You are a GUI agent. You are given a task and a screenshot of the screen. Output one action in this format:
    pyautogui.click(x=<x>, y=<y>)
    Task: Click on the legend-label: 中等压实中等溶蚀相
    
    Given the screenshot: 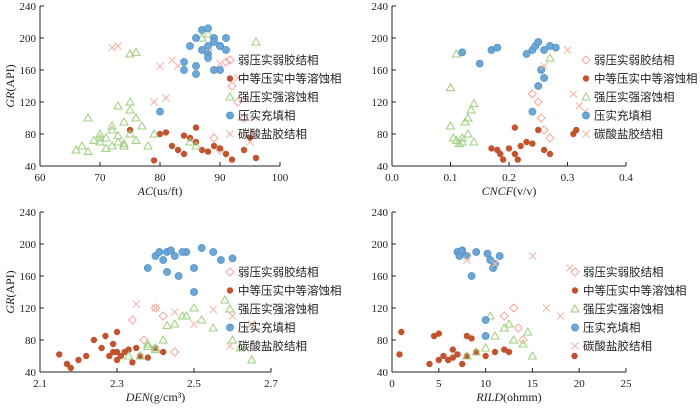 What is the action you would take?
    pyautogui.click(x=290, y=291)
    